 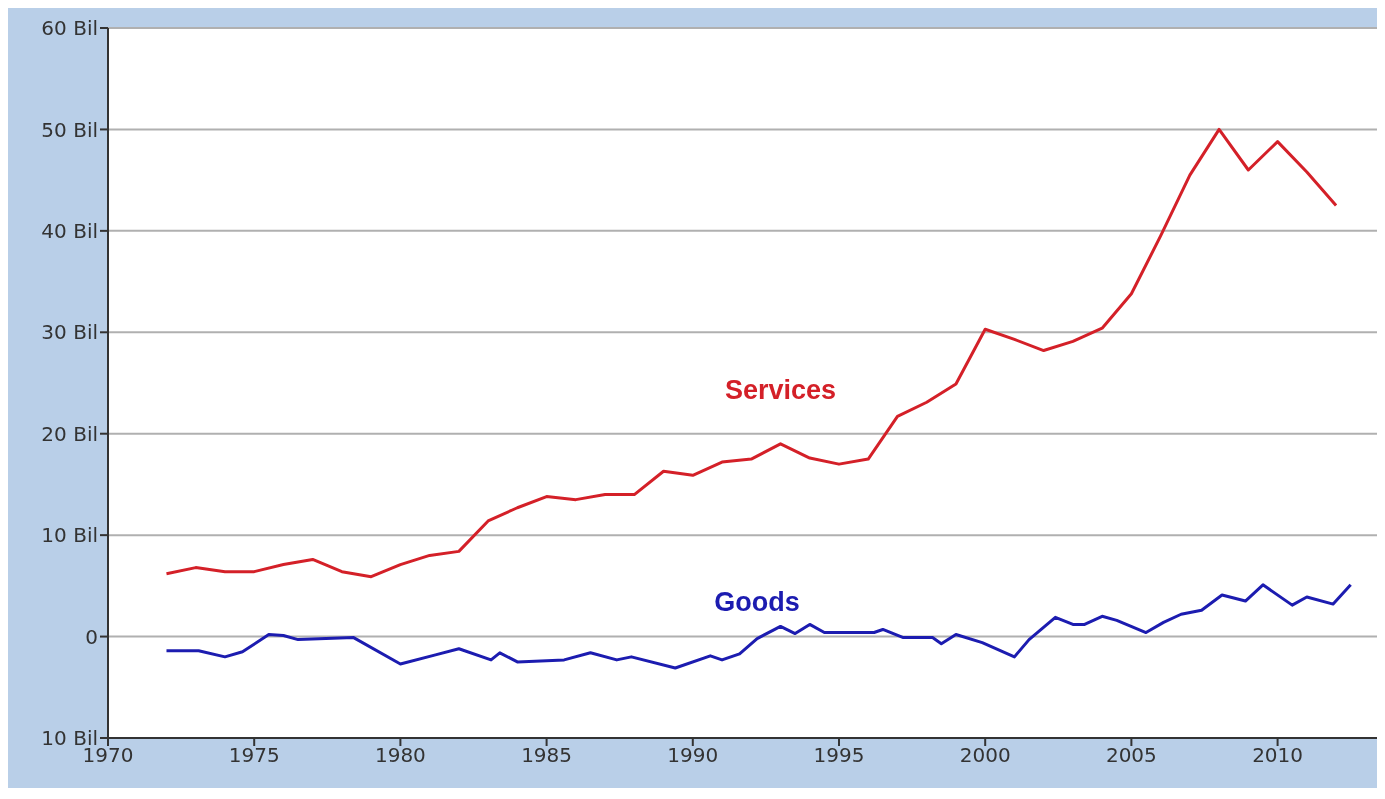 I want to click on y-tick-label: 30 Bil, so click(x=69, y=332).